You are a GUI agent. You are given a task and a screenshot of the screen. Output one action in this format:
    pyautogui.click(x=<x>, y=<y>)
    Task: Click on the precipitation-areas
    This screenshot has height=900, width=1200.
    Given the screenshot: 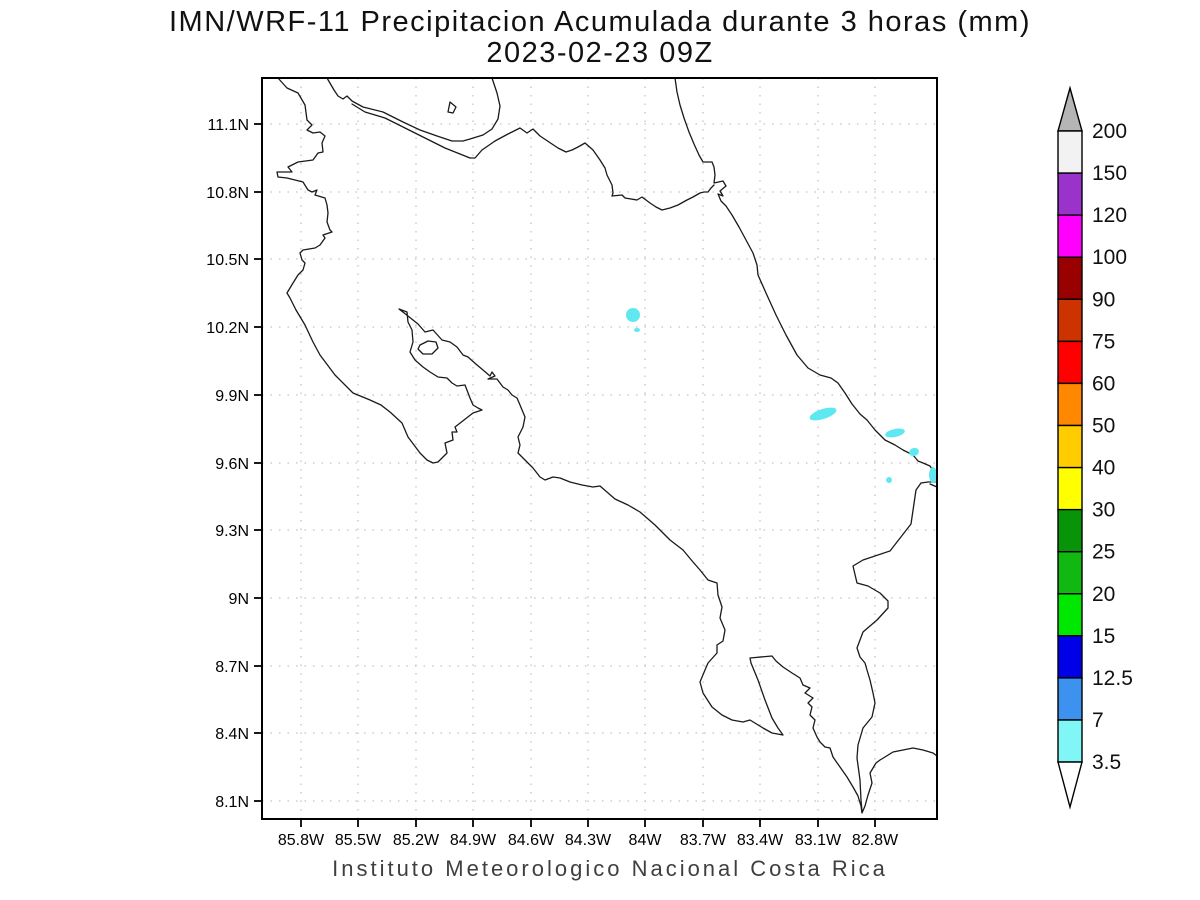 What is the action you would take?
    pyautogui.click(x=781, y=395)
    